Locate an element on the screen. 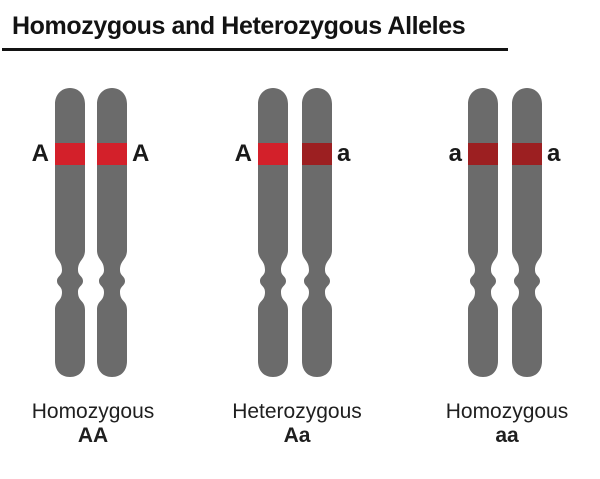 The height and width of the screenshot is (479, 600). pair-genotype: aa is located at coordinates (507, 435).